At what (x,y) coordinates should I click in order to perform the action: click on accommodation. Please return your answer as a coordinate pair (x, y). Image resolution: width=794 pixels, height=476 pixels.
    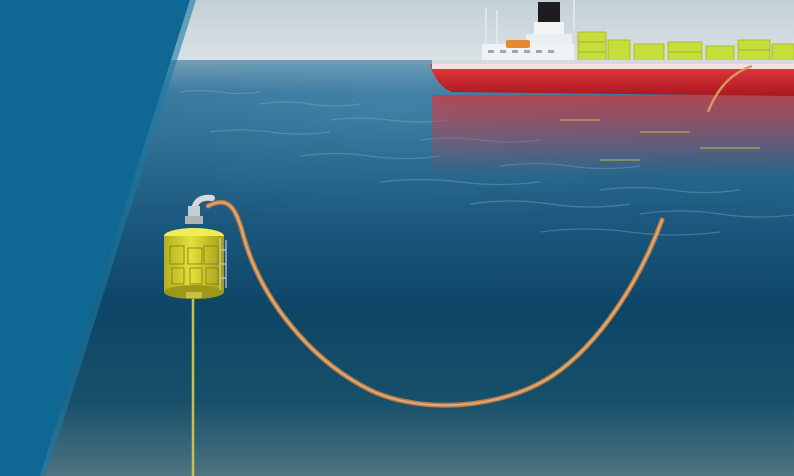
    Looking at the image, I should click on (528, 54).